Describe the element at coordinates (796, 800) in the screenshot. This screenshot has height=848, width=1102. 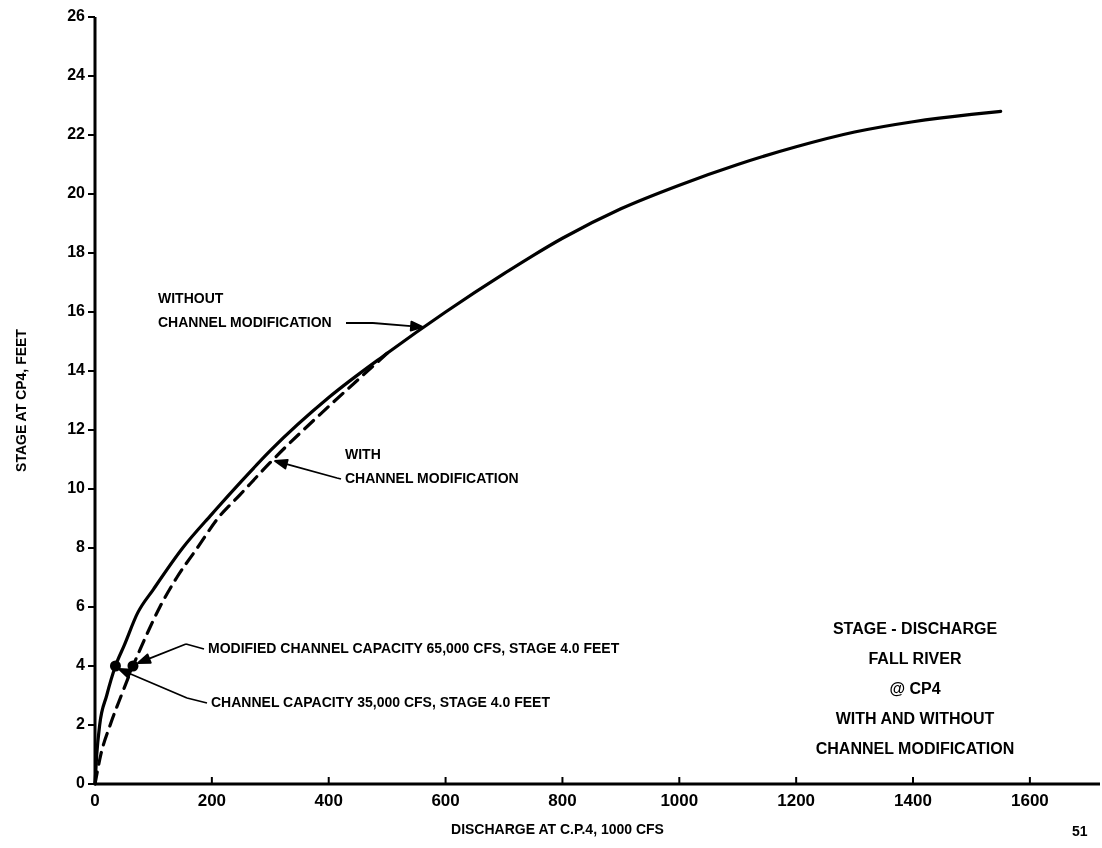
I see `x-tick-label: 1200` at that location.